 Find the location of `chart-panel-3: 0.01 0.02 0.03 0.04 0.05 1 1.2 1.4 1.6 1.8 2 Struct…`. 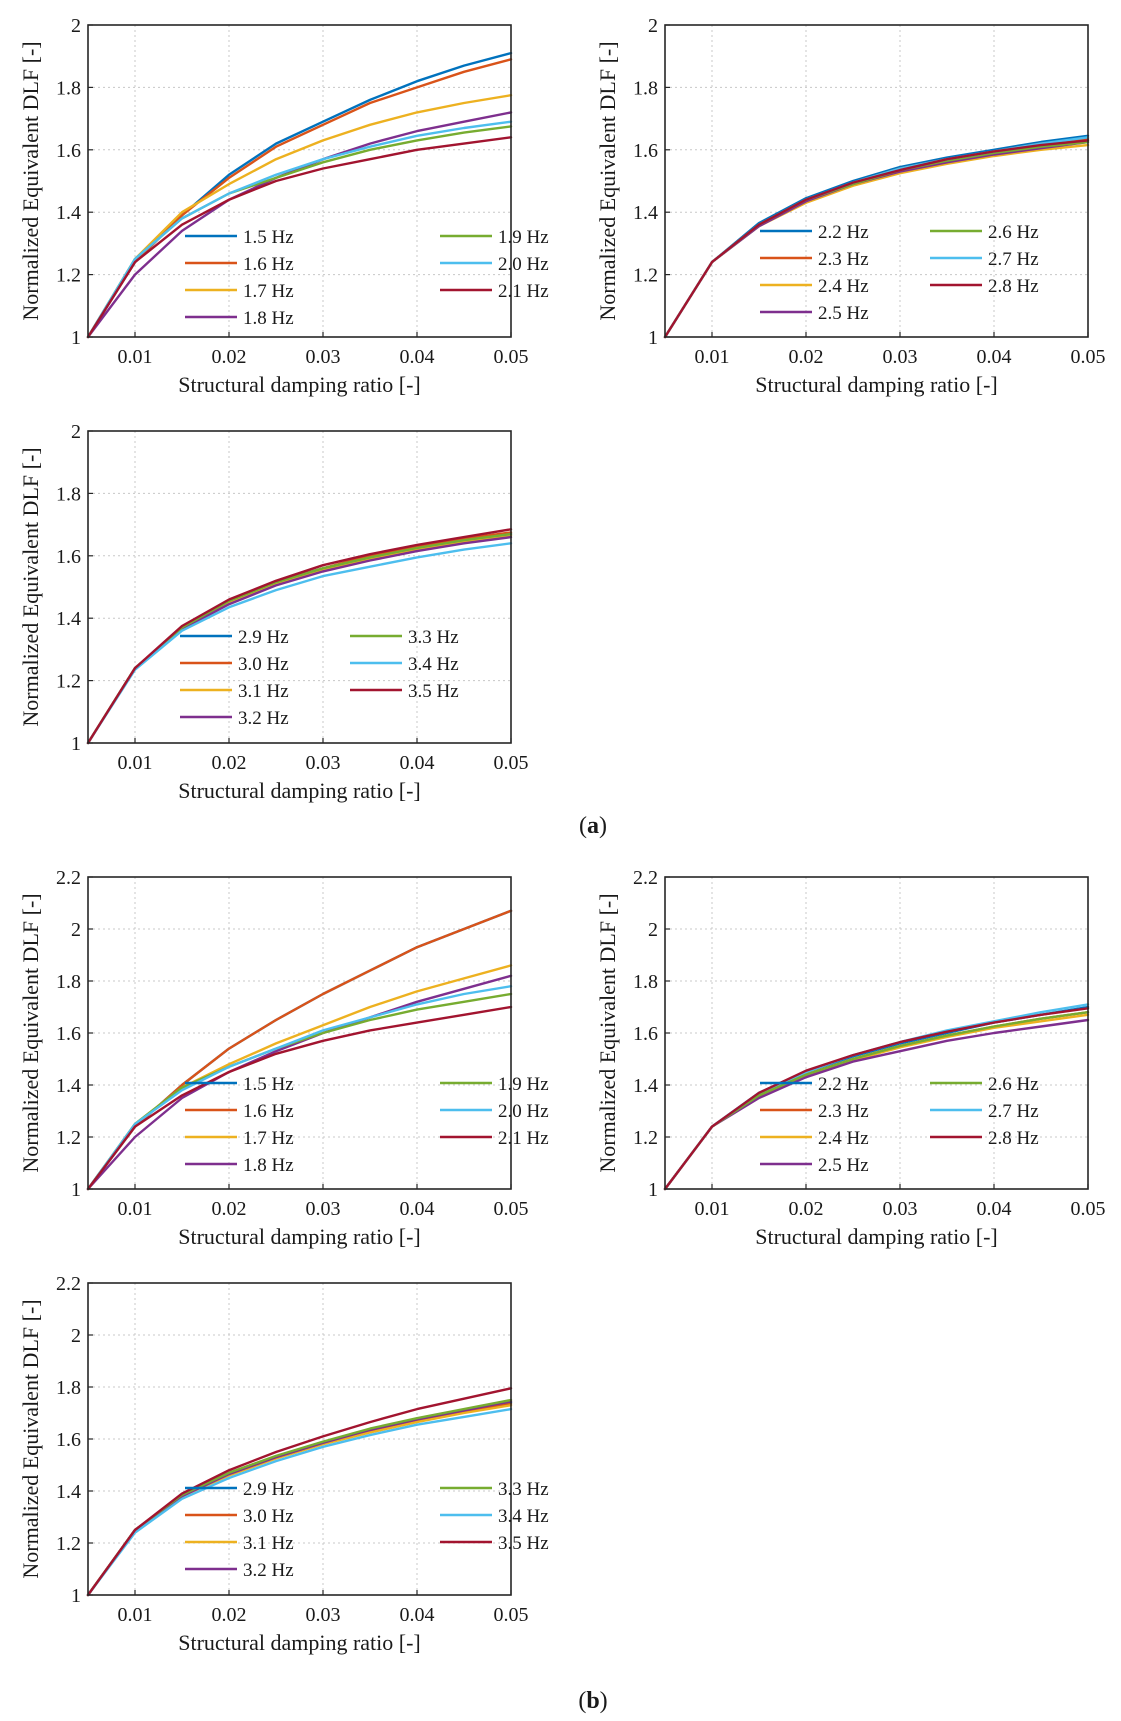

chart-panel-3: 0.01 0.02 0.03 0.04 0.05 1 1.2 1.4 1.6 1.8 2 Struct… is located at coordinates (273, 612).